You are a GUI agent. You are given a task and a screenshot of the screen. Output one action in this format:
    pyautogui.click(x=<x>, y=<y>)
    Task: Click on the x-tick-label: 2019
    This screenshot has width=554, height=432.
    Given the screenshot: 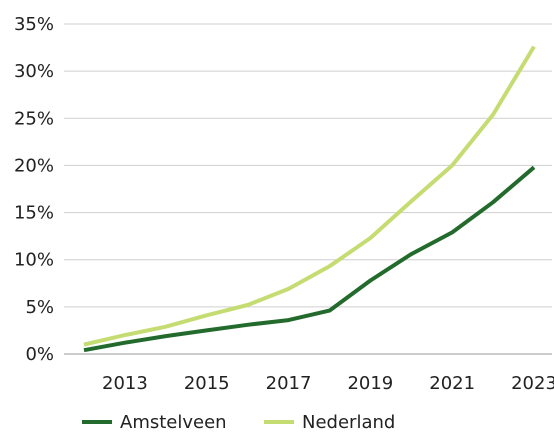 What is the action you would take?
    pyautogui.click(x=370, y=383)
    